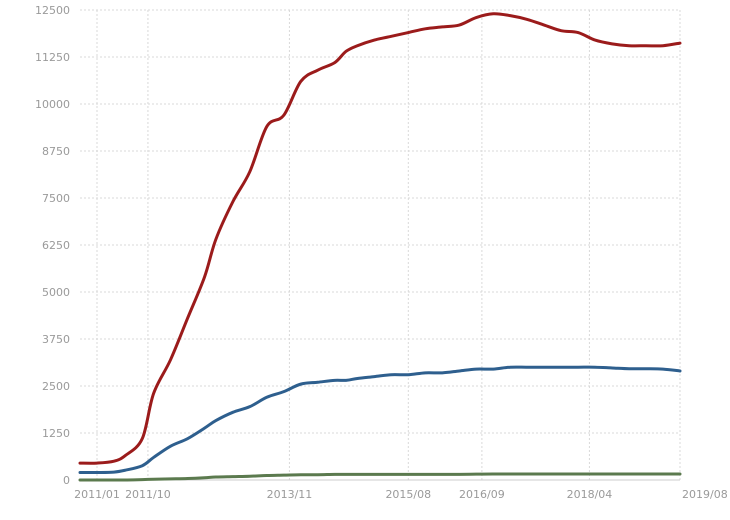 The image size is (730, 520). Describe the element at coordinates (56, 151) in the screenshot. I see `y-tick-label: 8750` at that location.